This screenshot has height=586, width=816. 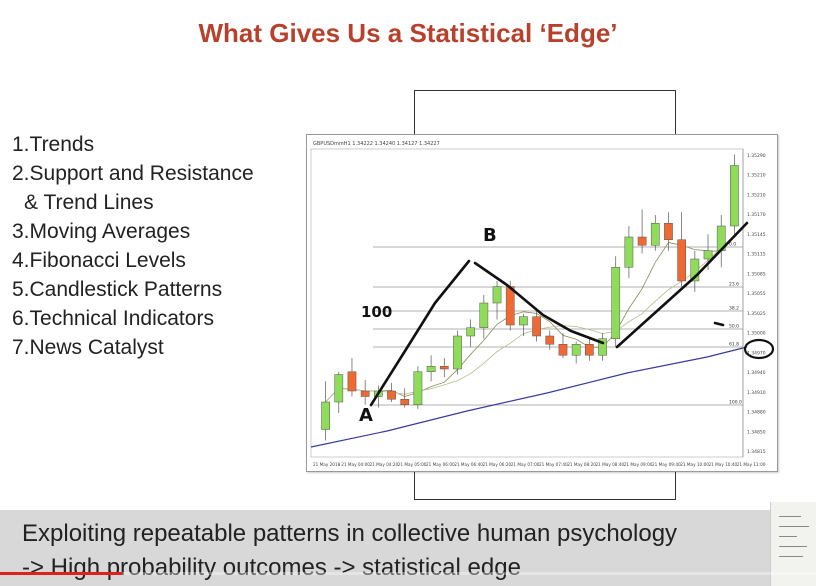 What do you see at coordinates (756, 393) in the screenshot?
I see `price-tick-label: 1.34910` at bounding box center [756, 393].